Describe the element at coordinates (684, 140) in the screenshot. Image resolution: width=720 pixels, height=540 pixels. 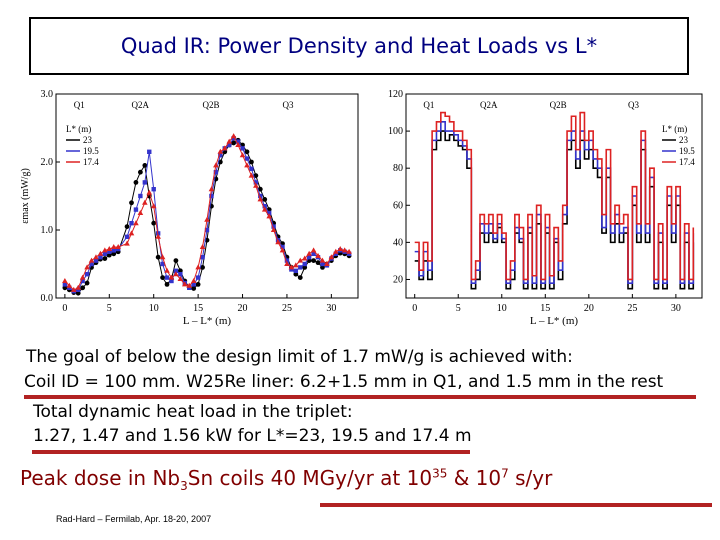
I see `legend-entry-23: 23` at that location.